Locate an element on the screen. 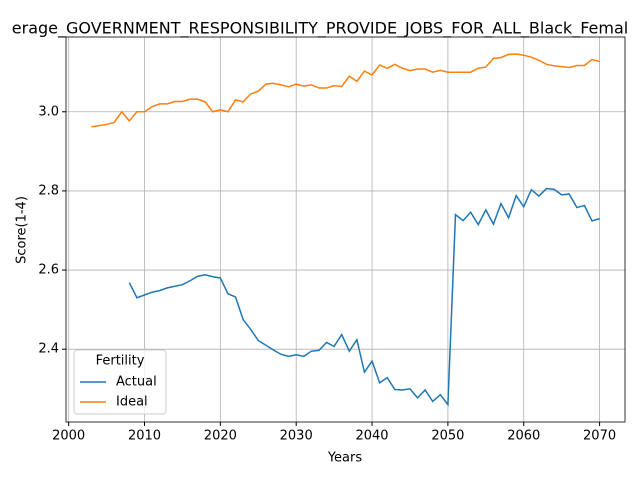 The image size is (640, 480). series-line is located at coordinates (345, 90).